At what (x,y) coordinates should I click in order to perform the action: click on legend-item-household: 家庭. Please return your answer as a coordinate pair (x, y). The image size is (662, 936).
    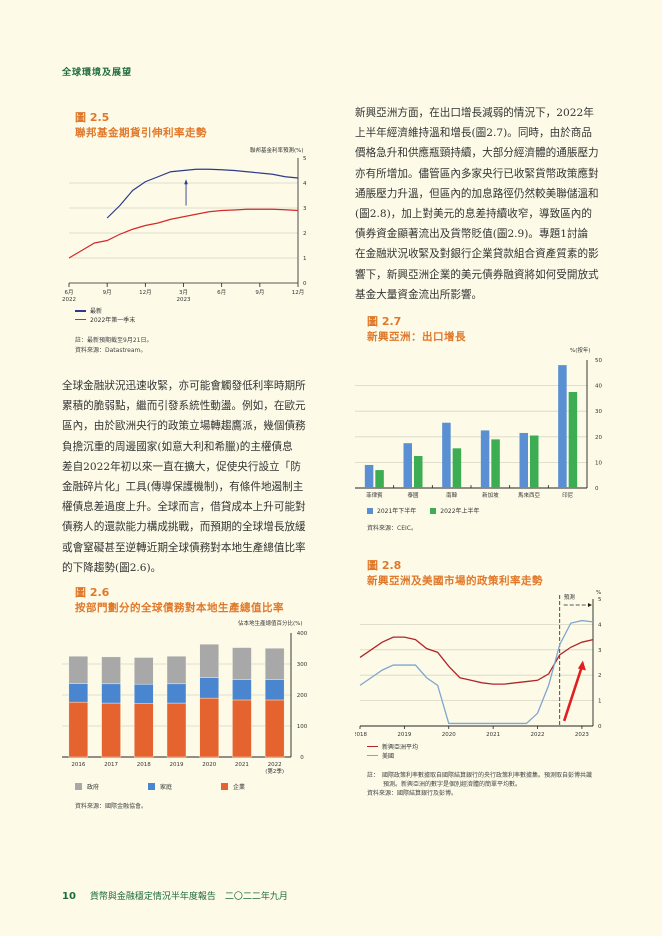
    Looking at the image, I should click on (184, 786).